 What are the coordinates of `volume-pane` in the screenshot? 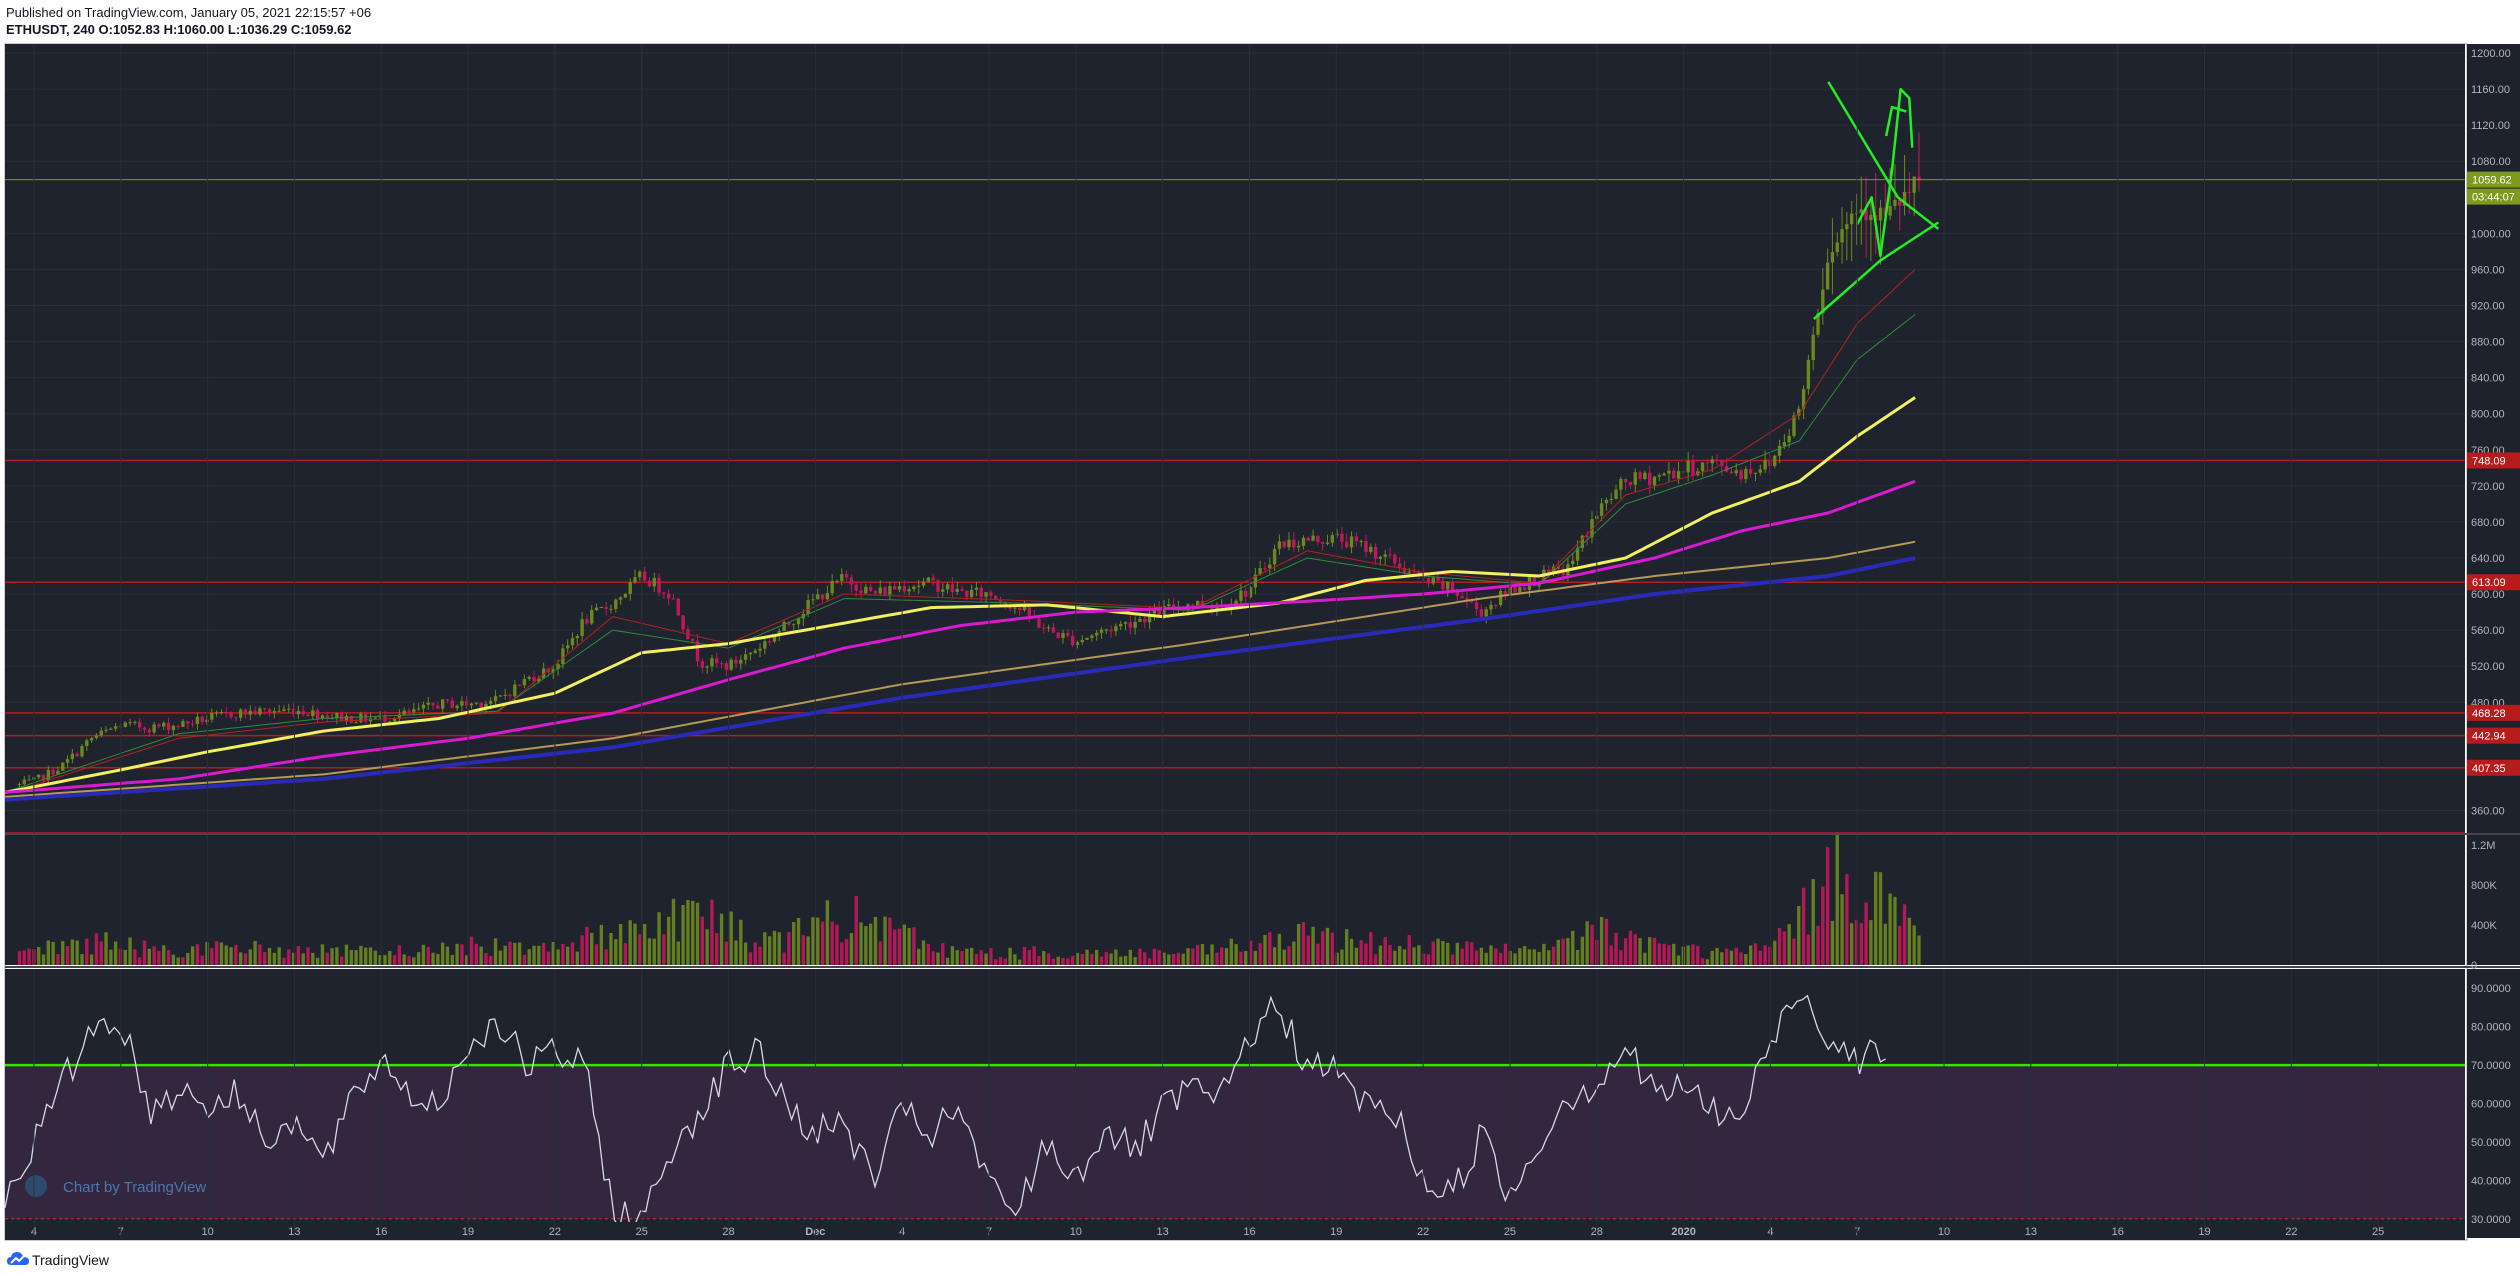 It's located at (1235, 898).